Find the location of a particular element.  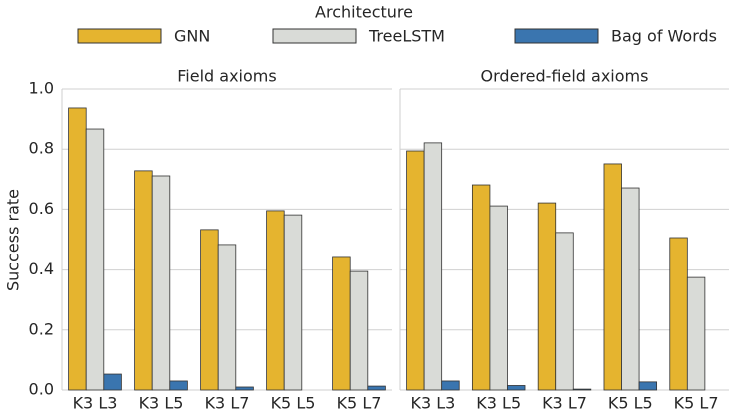

y-tick-label: 0.4 is located at coordinates (41, 268).